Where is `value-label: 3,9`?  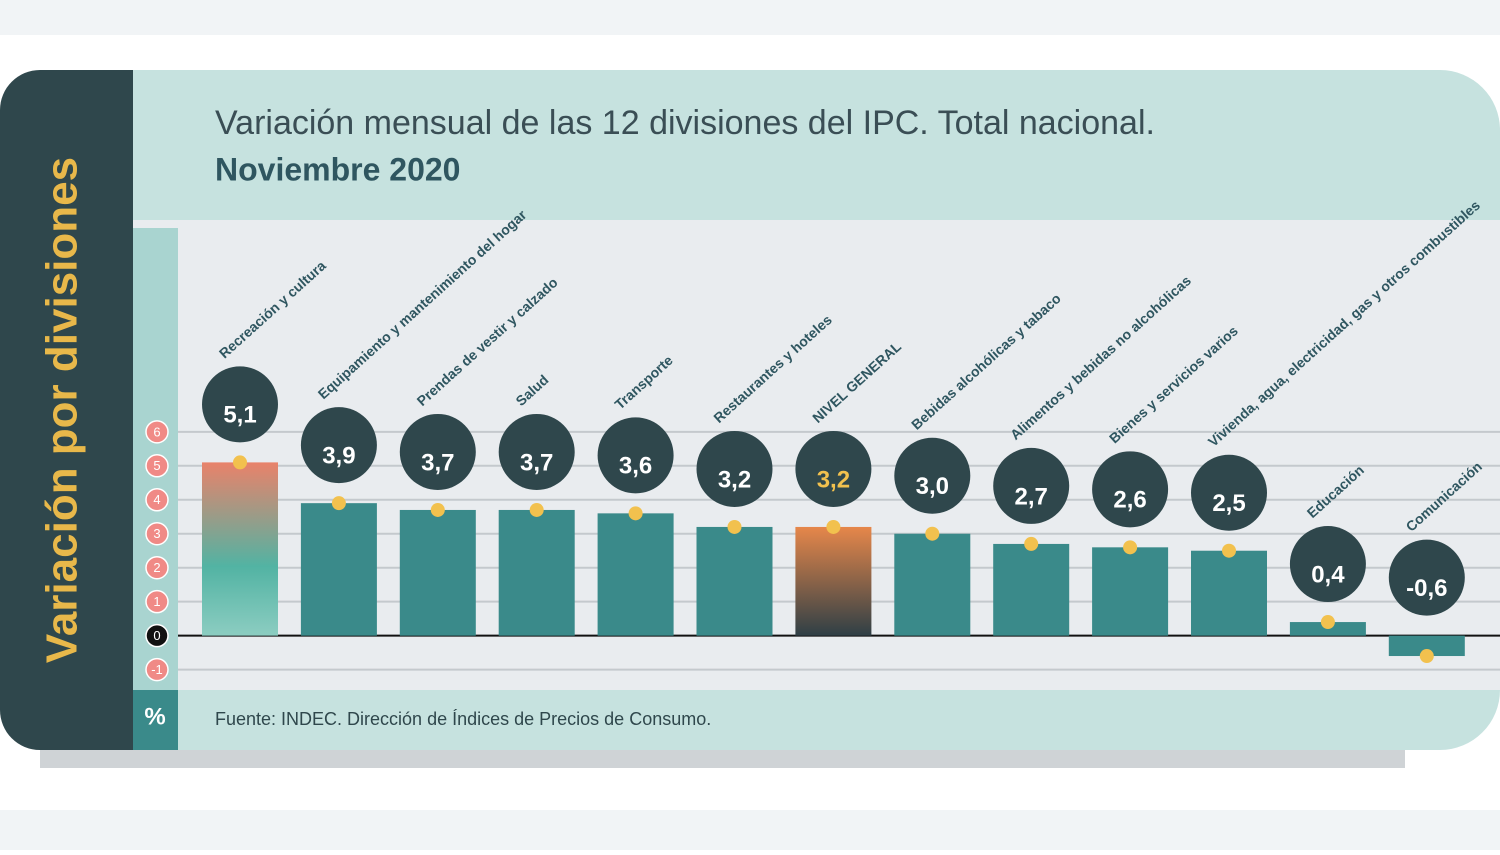
value-label: 3,9 is located at coordinates (338, 456).